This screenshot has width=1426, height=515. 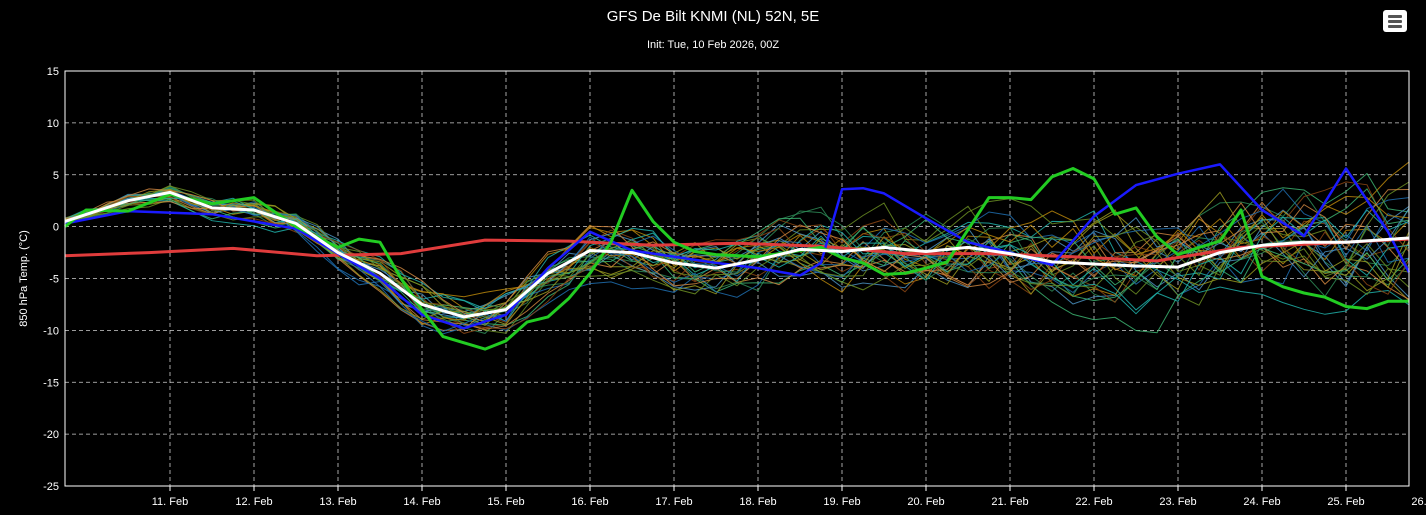 What do you see at coordinates (51, 487) in the screenshot?
I see `y-tick-label: -25` at bounding box center [51, 487].